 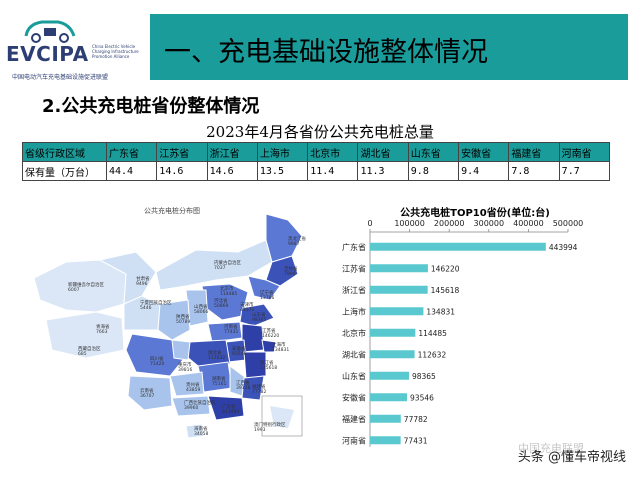 What do you see at coordinates (60, 77) in the screenshot?
I see `brand-chinese: 中国电动汽车充电基础设施促进联盟` at bounding box center [60, 77].